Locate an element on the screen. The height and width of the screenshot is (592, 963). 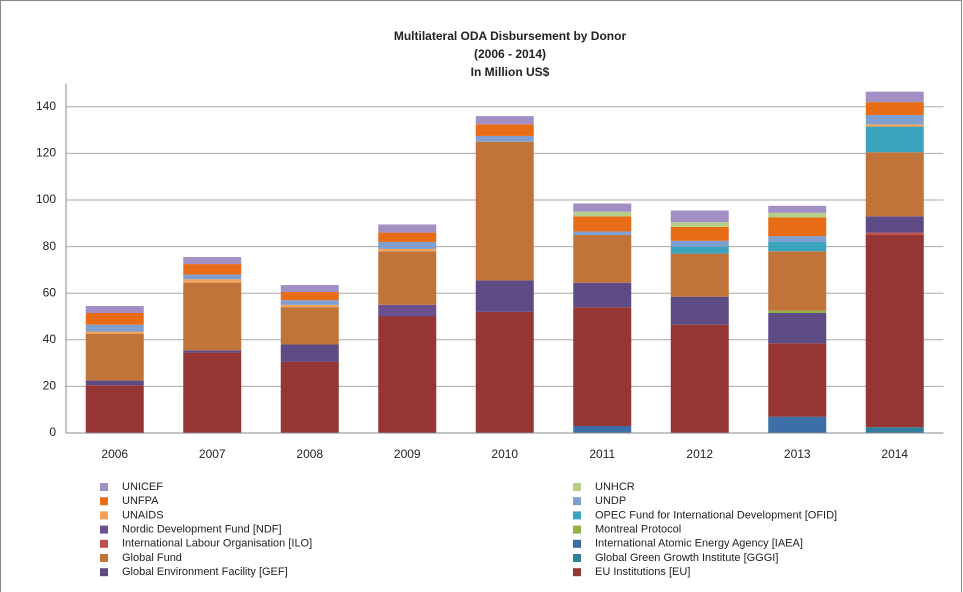
x-tick-label: 2006 is located at coordinates (114, 454).